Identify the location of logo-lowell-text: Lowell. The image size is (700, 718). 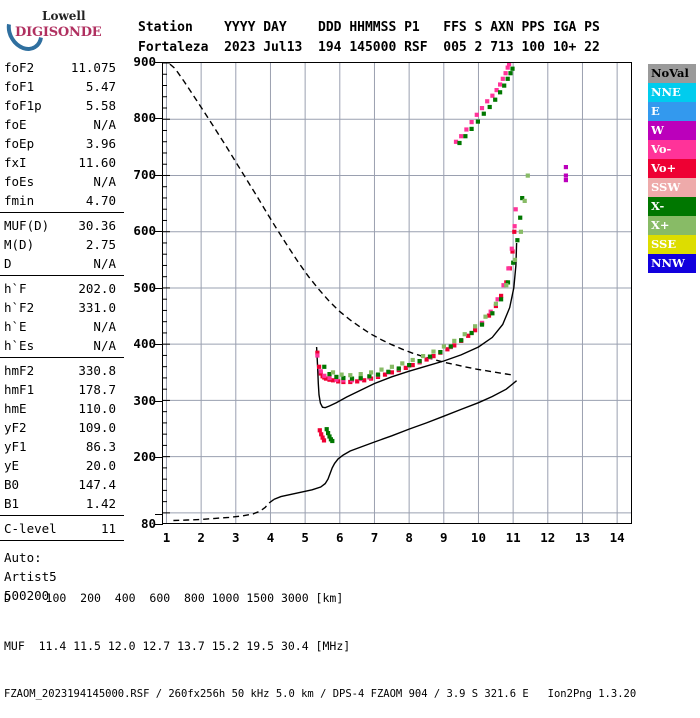
(64, 16).